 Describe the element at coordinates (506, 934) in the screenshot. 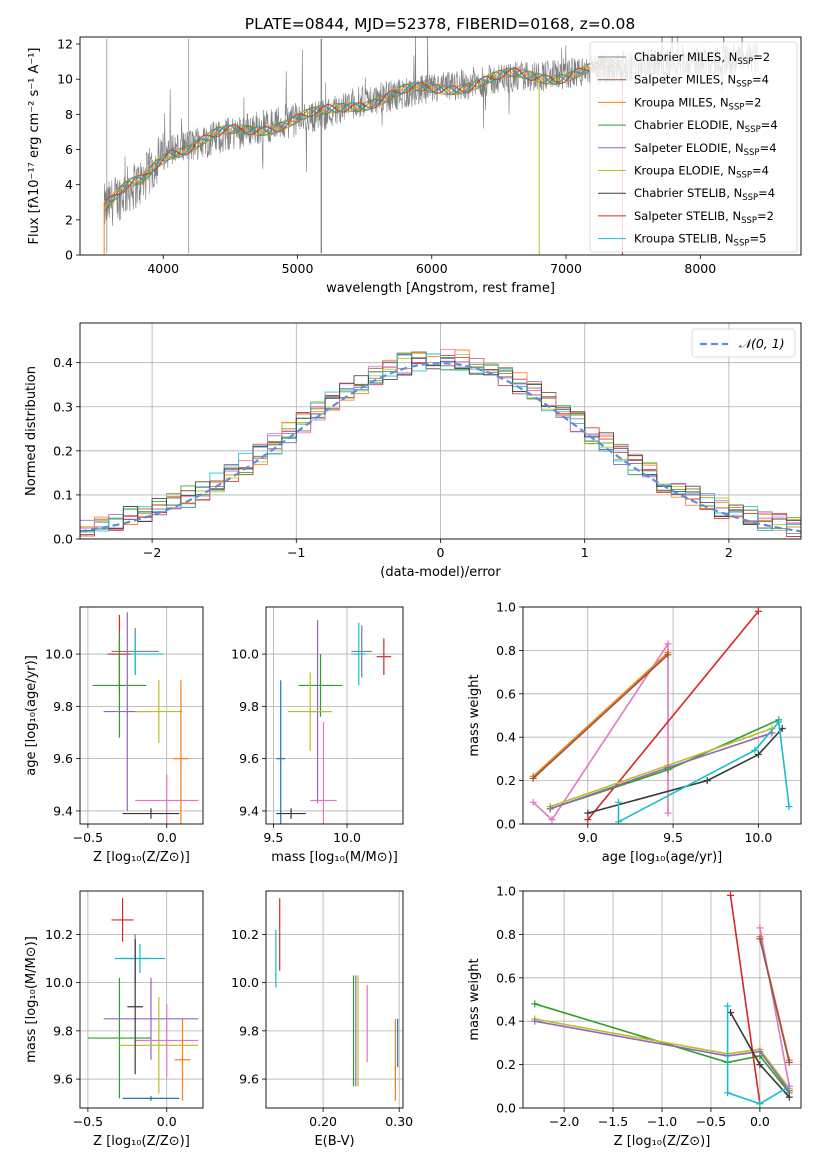

I see `y-tick-label: 0.8` at that location.